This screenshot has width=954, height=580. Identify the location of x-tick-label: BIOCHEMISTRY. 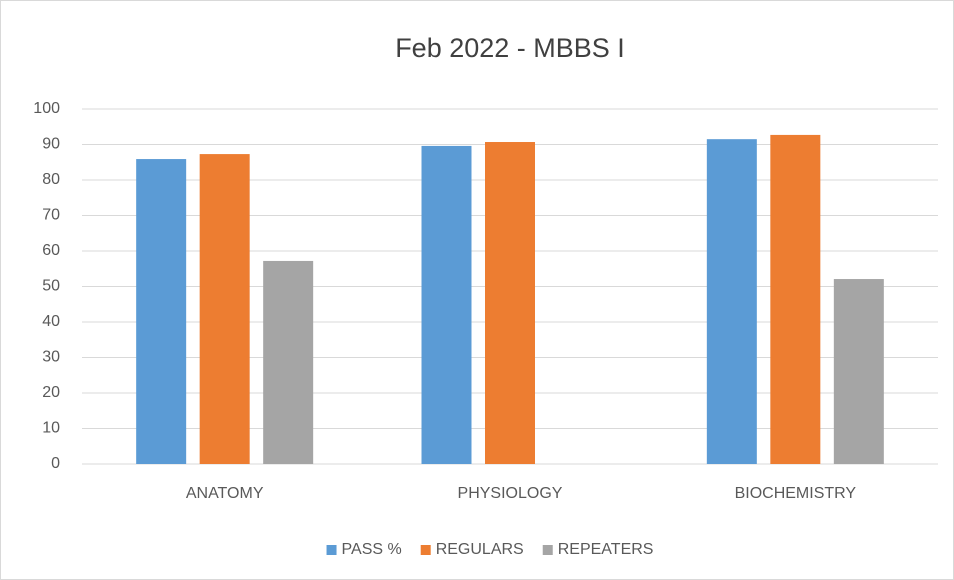
(796, 493).